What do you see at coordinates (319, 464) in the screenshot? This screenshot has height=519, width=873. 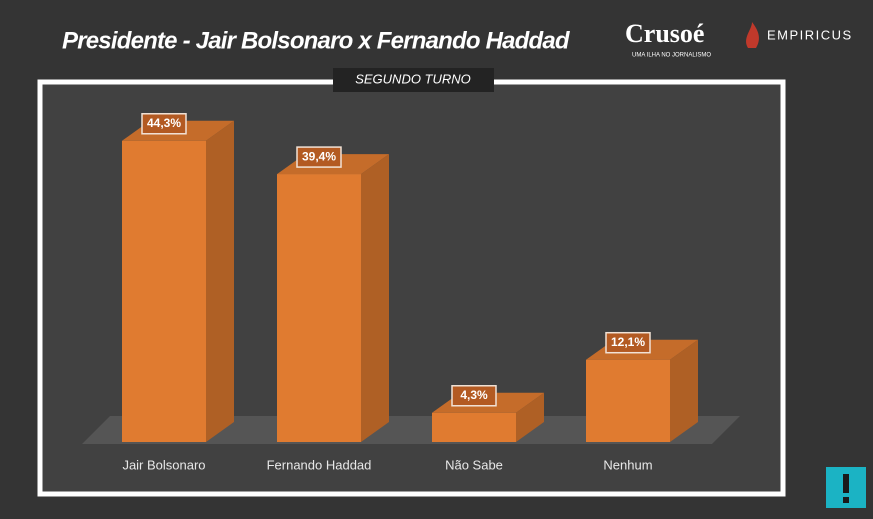 I see `x-tick-label: Fernando Haddad` at bounding box center [319, 464].